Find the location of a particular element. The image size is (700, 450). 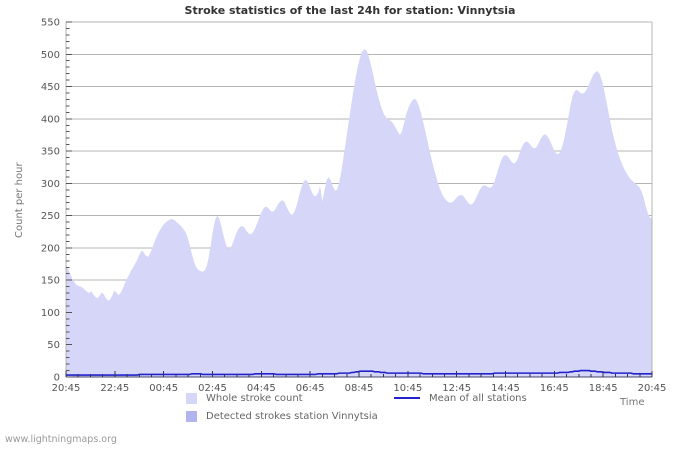

svg-text: 08:45 is located at coordinates (359, 388).